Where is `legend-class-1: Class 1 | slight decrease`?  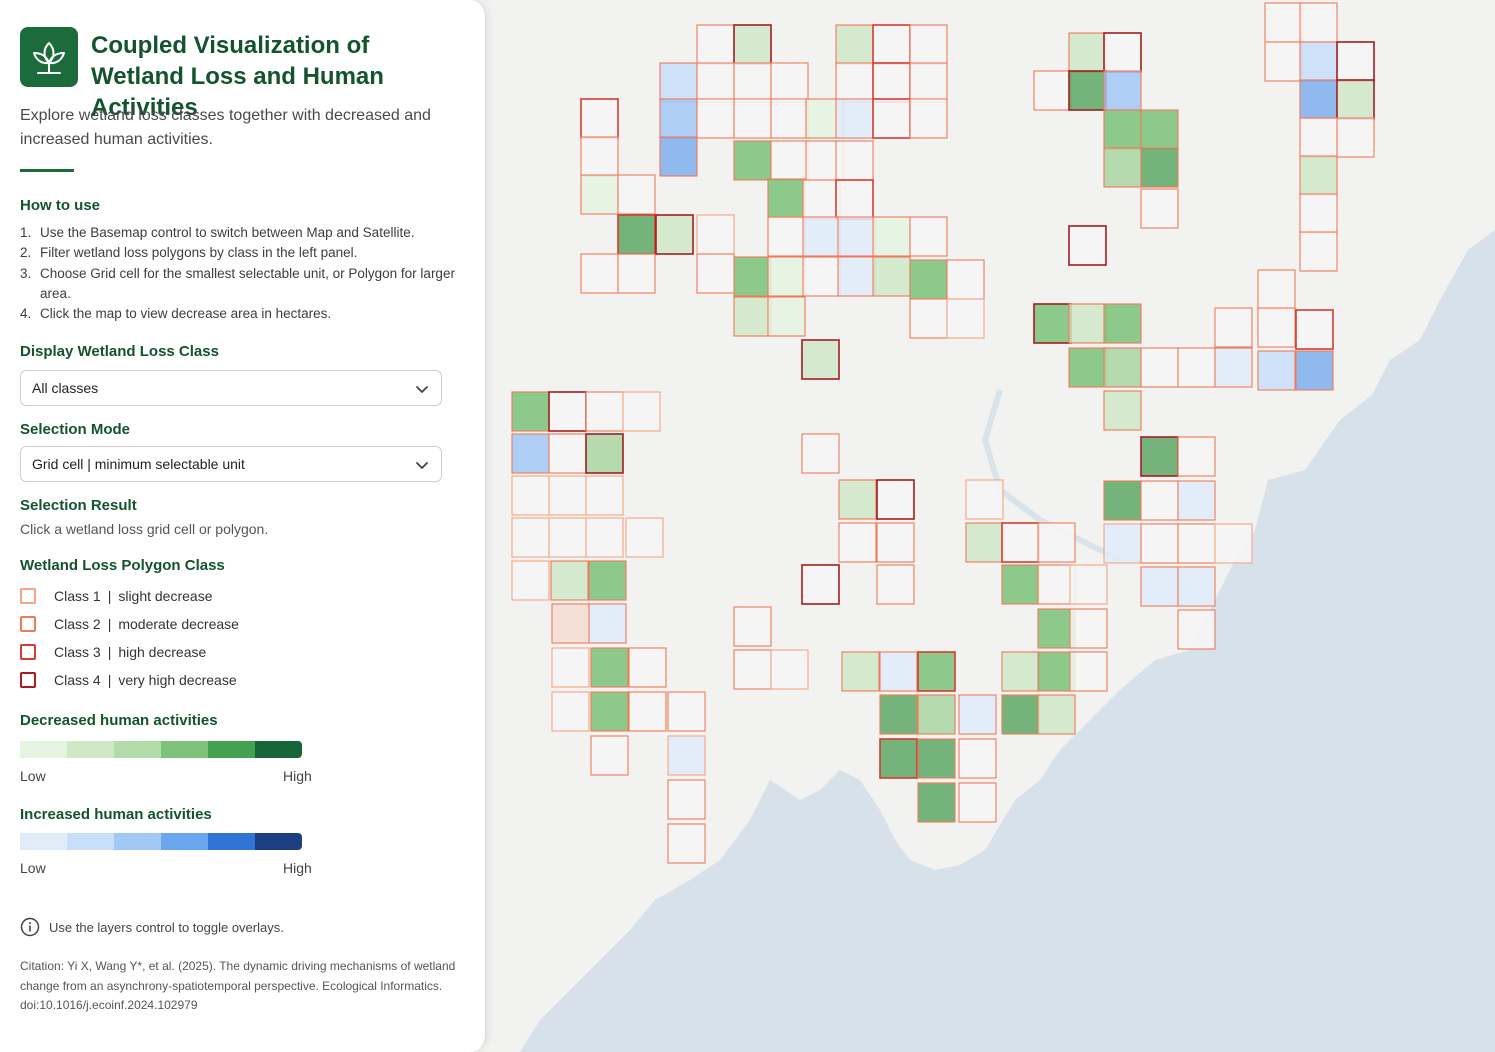 legend-class-1: Class 1 | slight decrease is located at coordinates (116, 596).